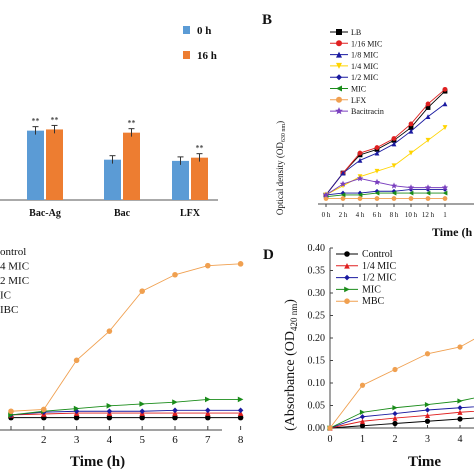 Image resolution: width=474 pixels, height=474 pixels. I want to click on y-tick-label: 0.35, so click(317, 271).